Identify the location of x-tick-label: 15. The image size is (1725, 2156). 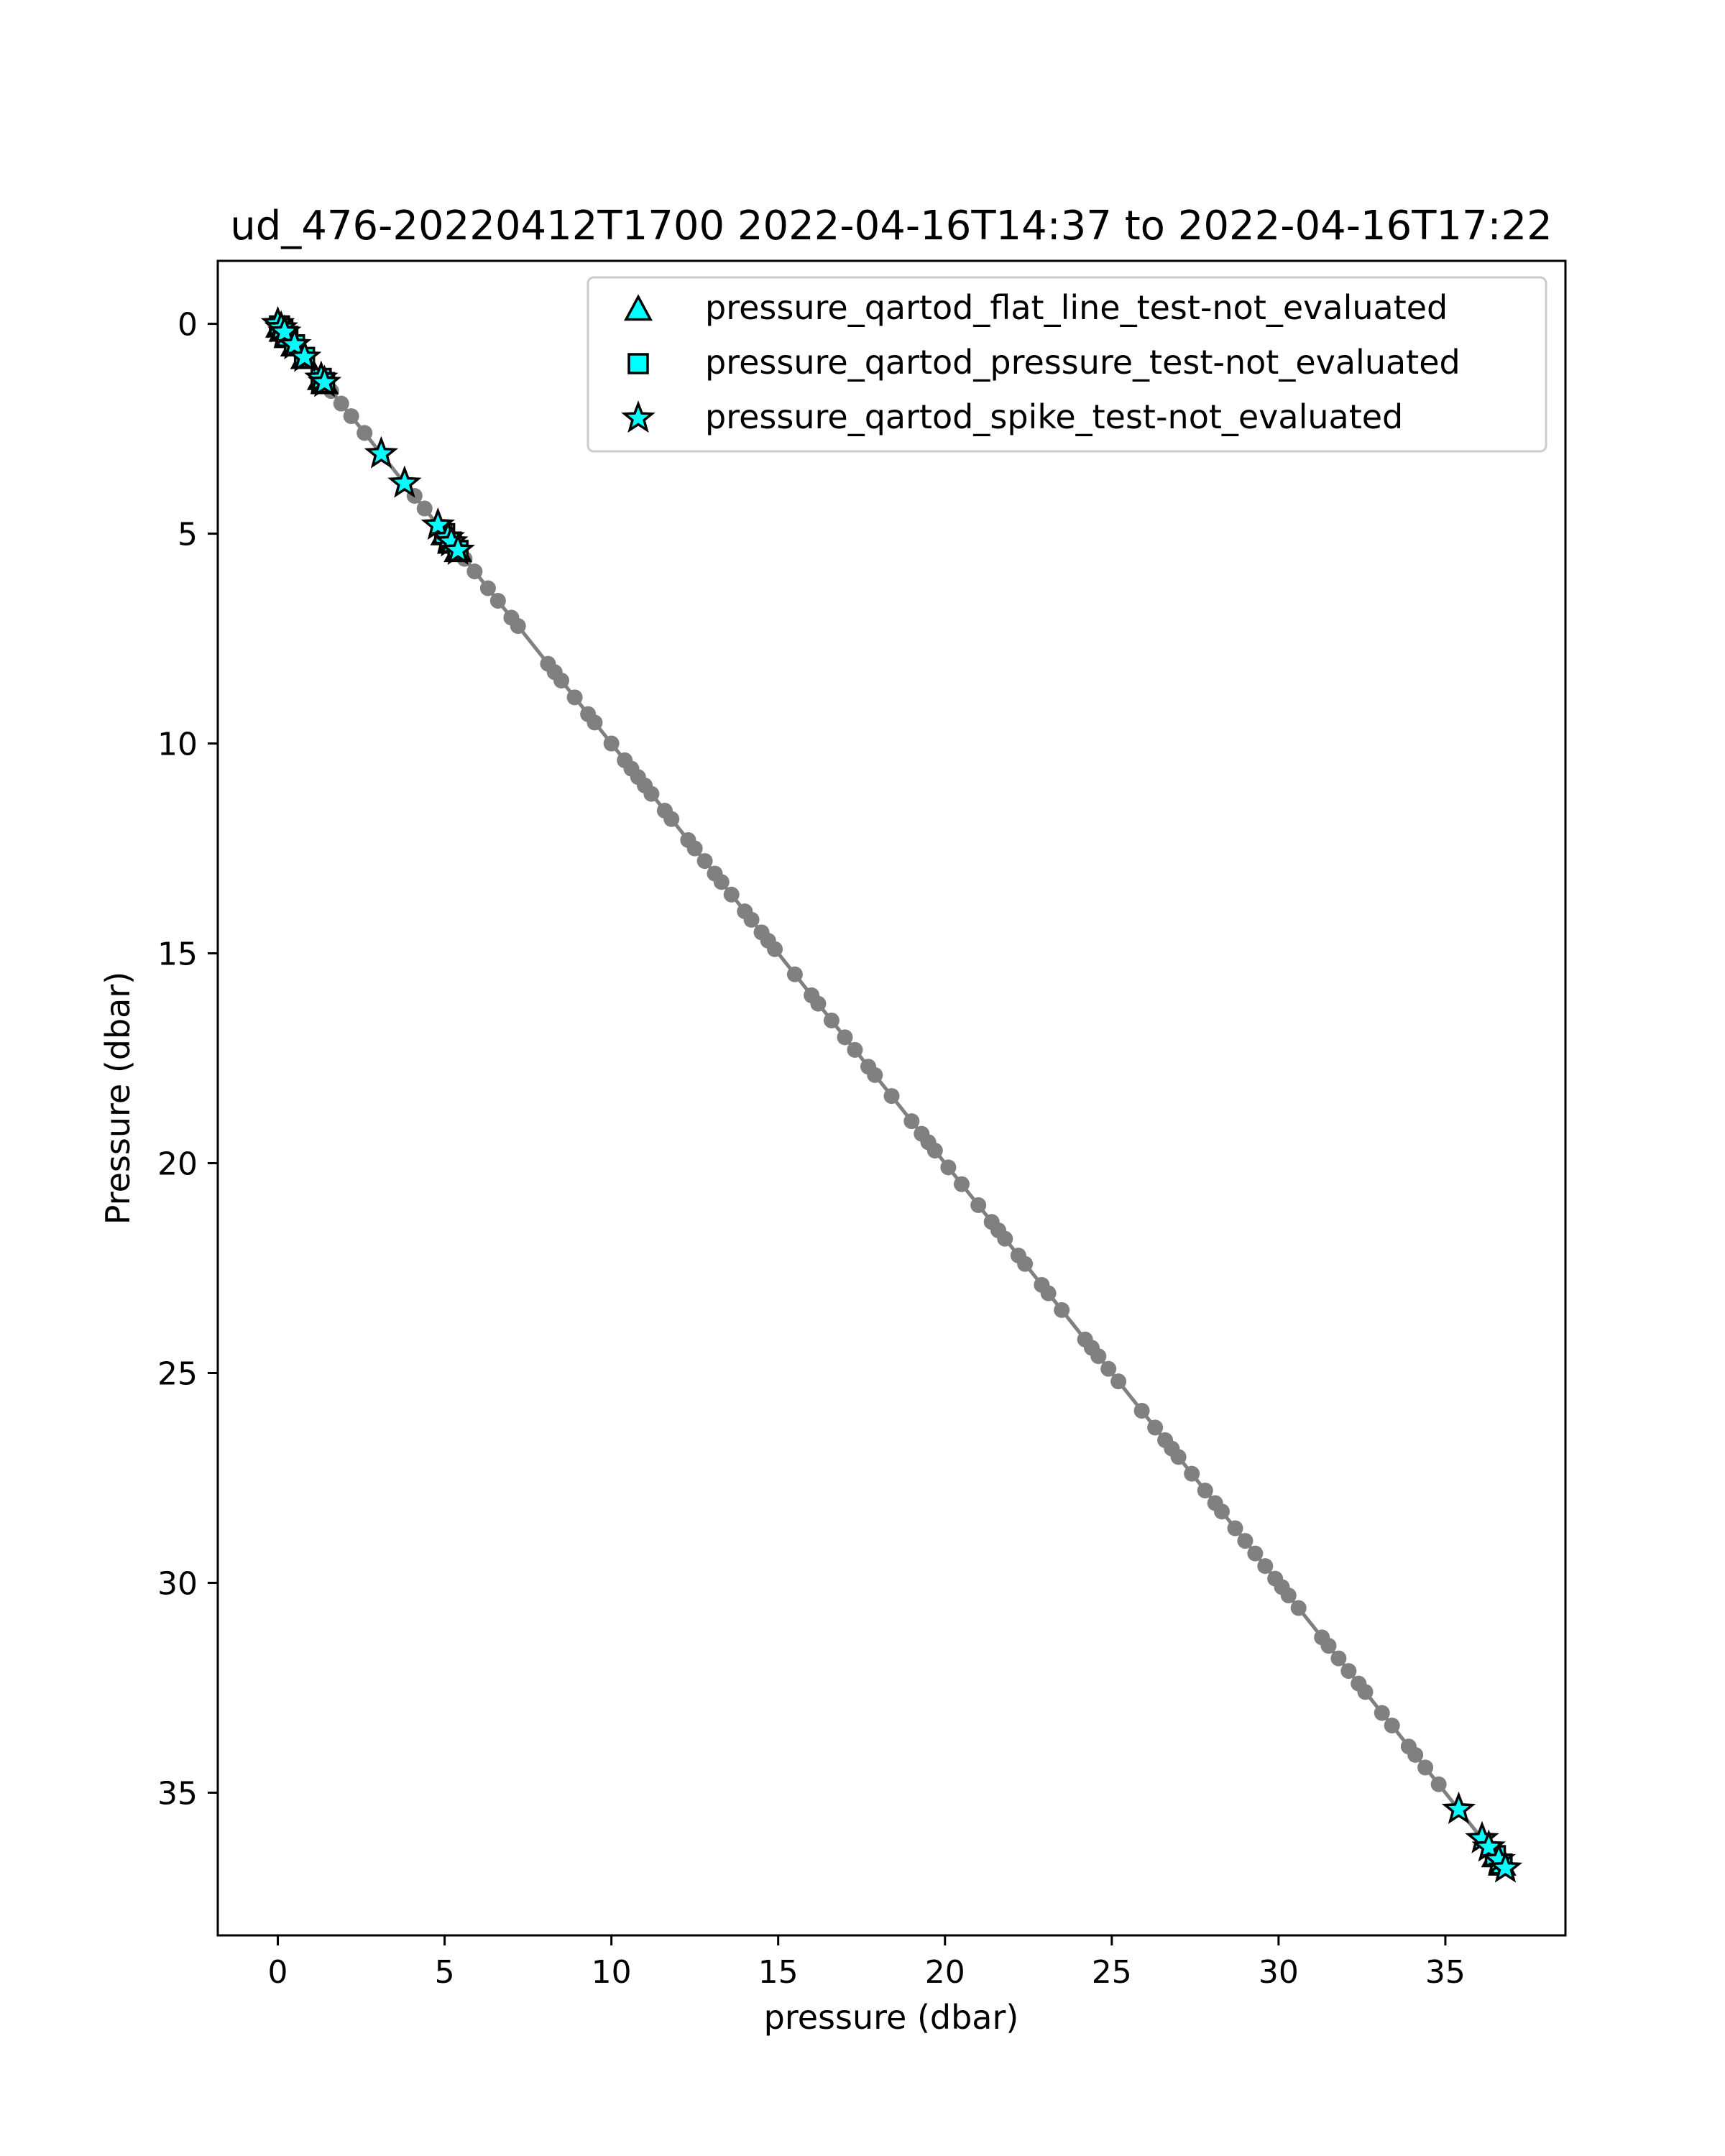
(778, 1972).